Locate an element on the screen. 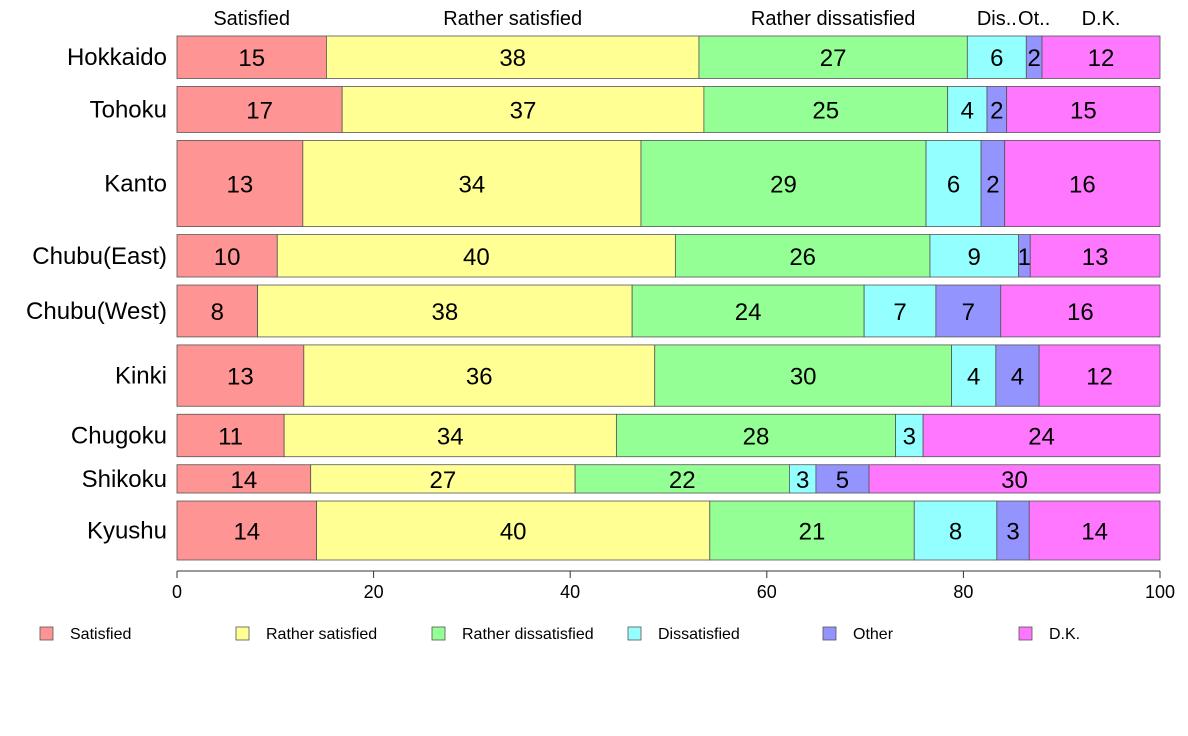 The image size is (1188, 736). legend-item: Dissatisfied is located at coordinates (683, 634).